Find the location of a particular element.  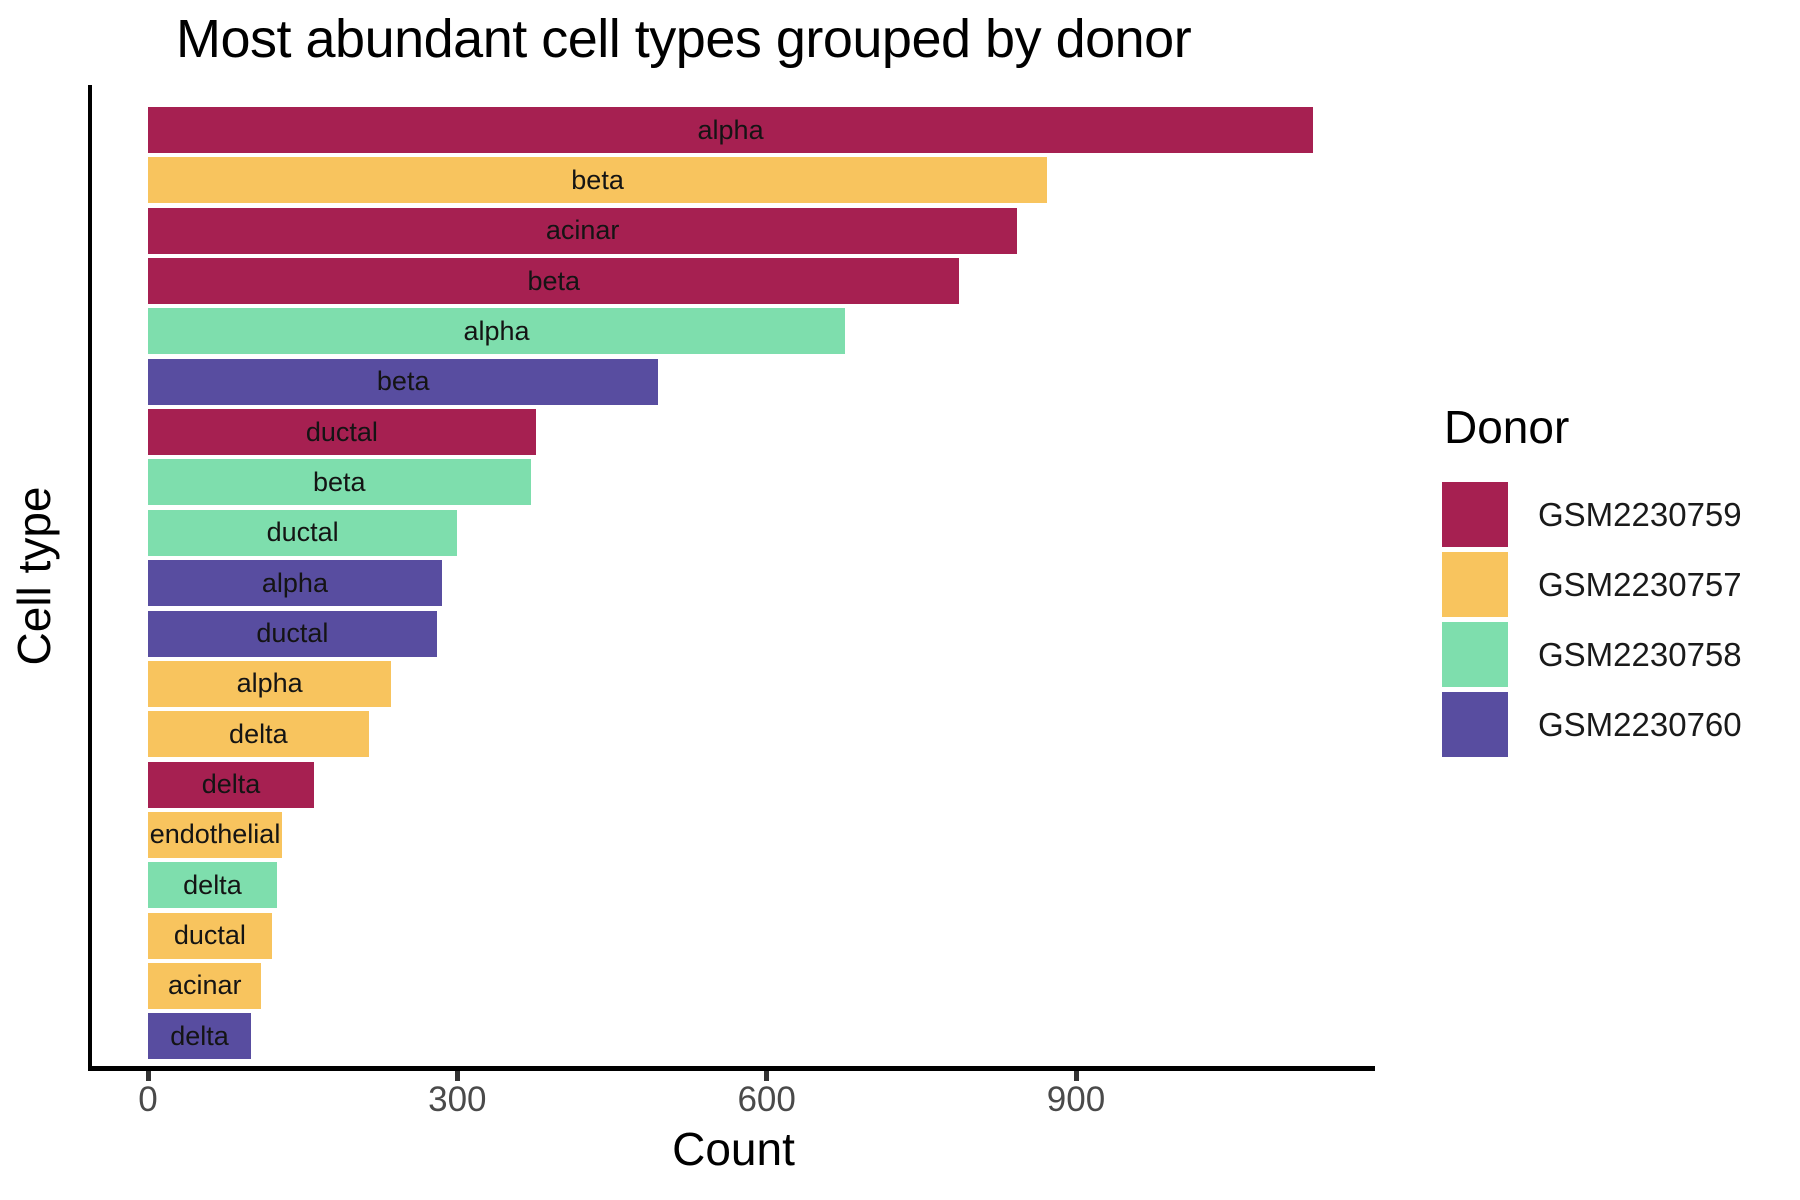

legend-item: GSM2230760 is located at coordinates (1592, 724).